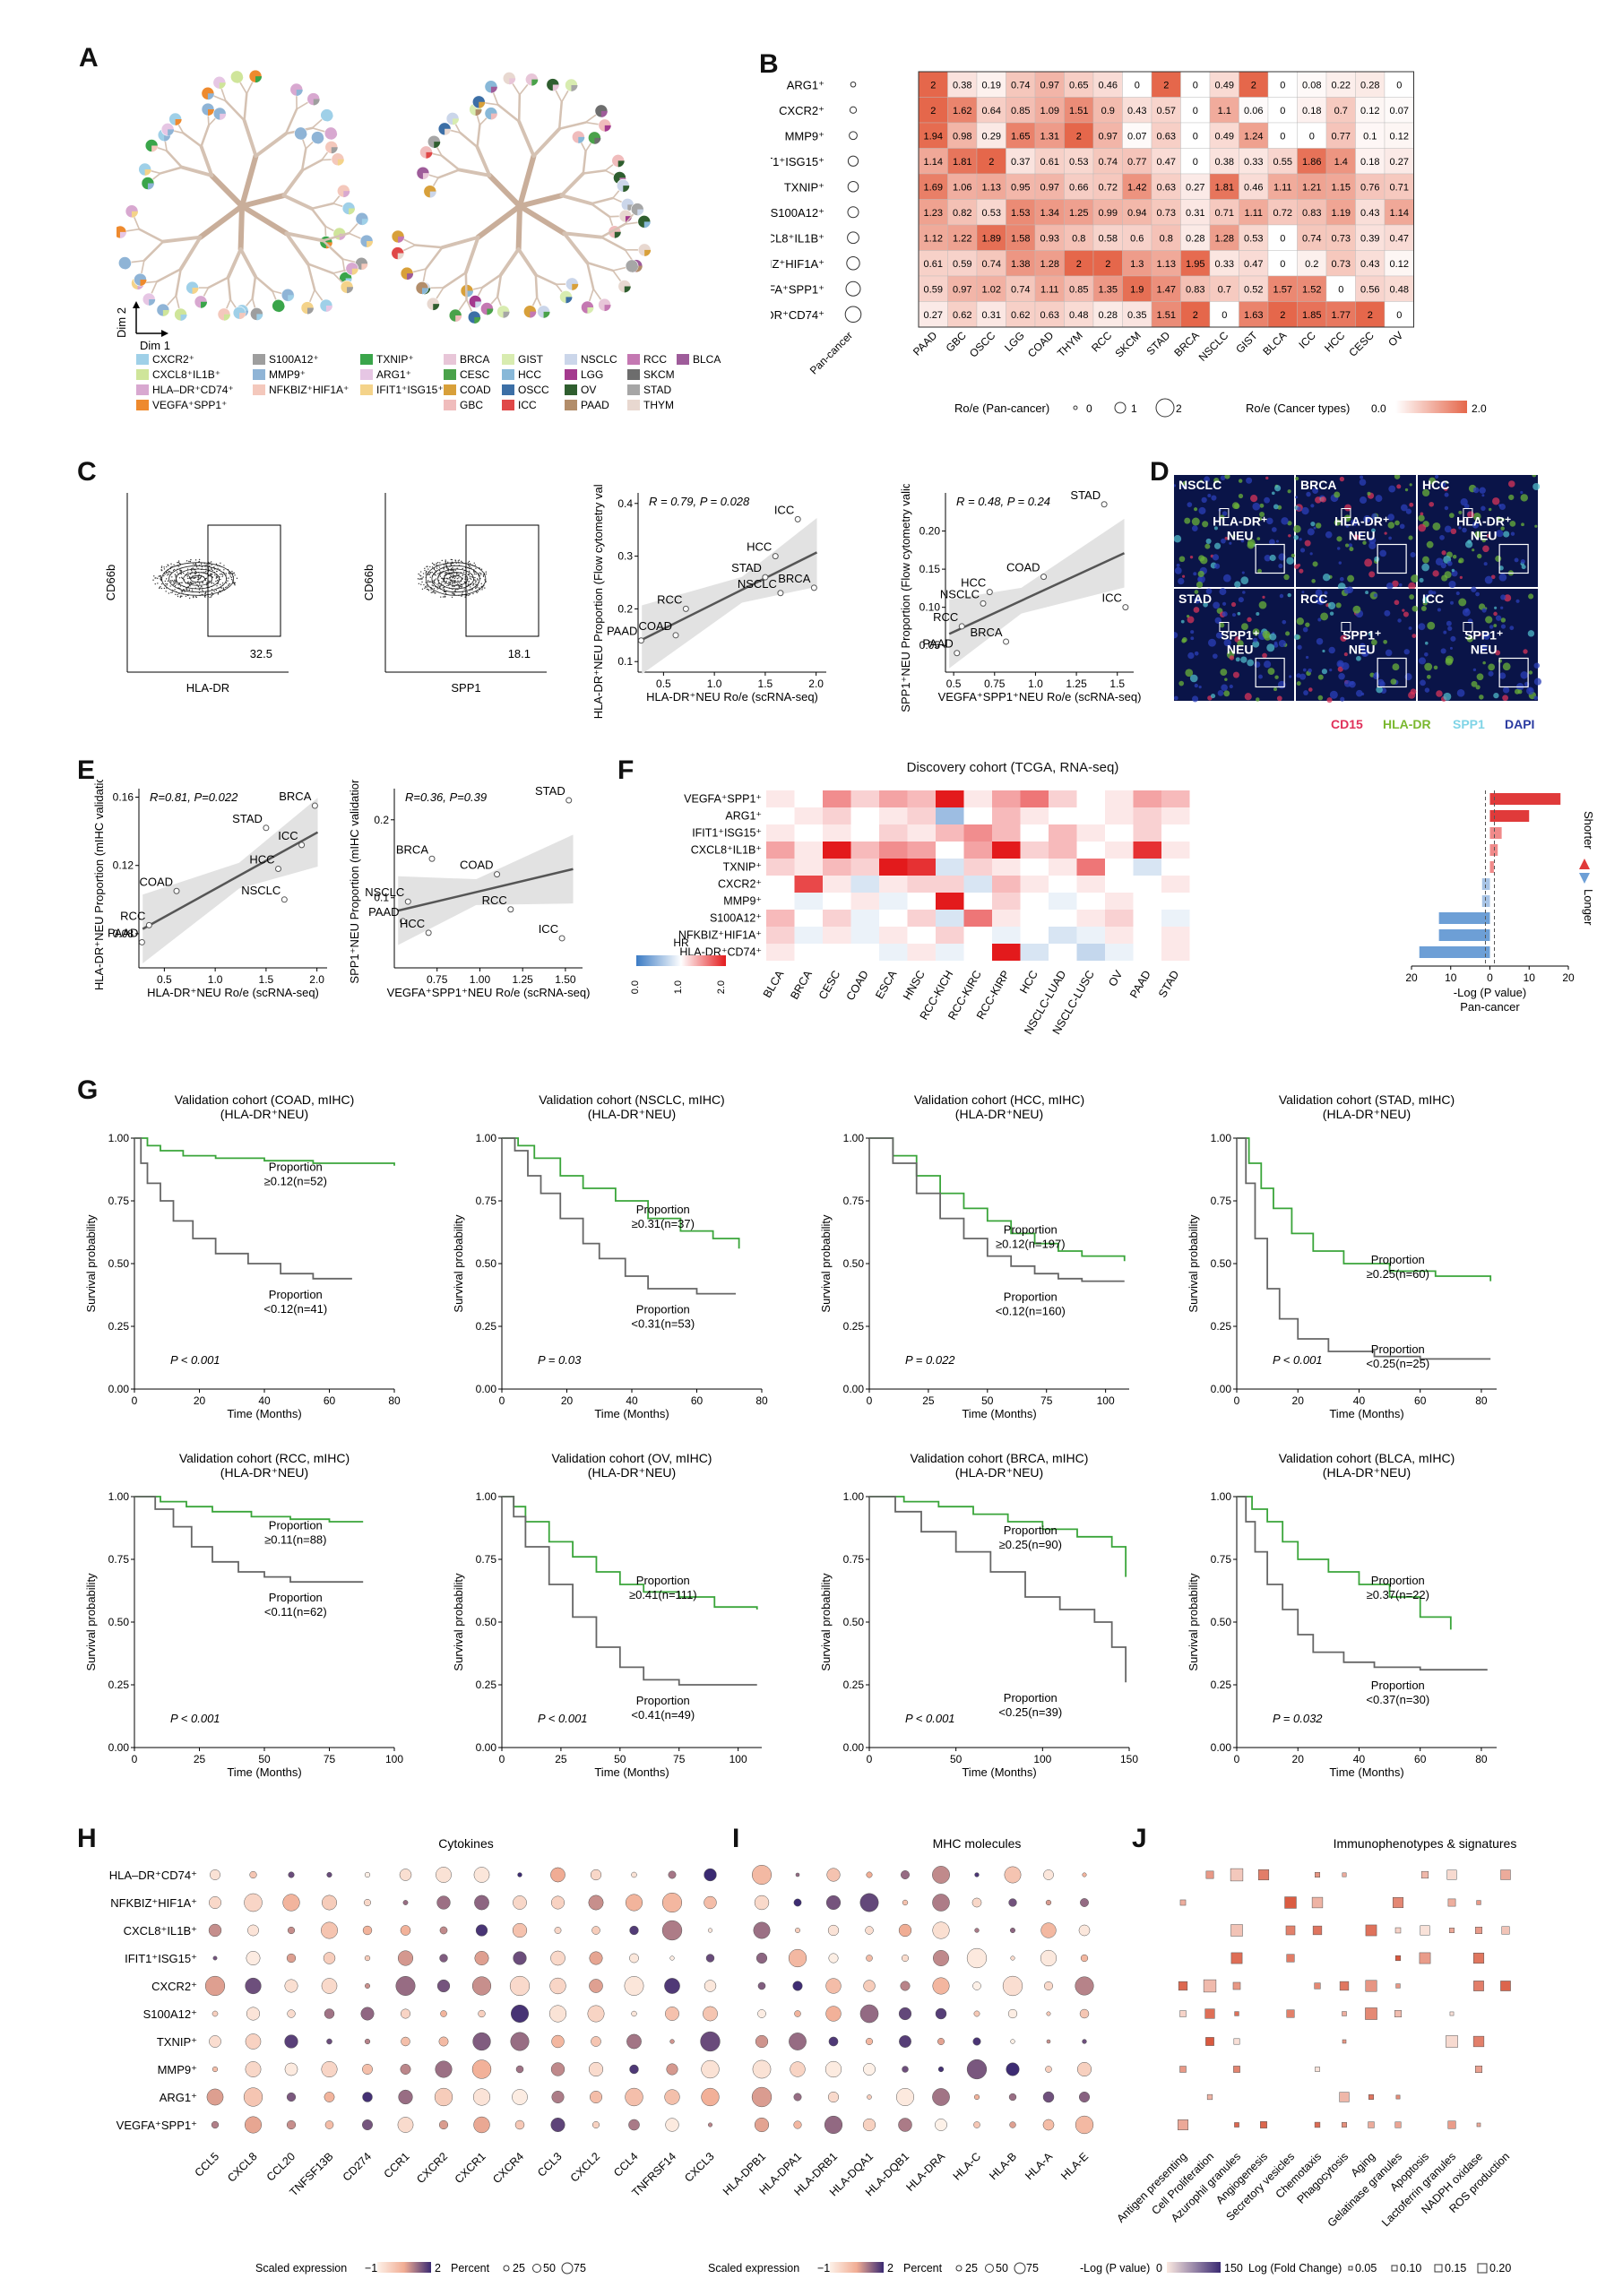 This screenshot has height=2296, width=1623. Describe the element at coordinates (487, 1497) in the screenshot. I see `y-tick-label: 1.00` at that location.